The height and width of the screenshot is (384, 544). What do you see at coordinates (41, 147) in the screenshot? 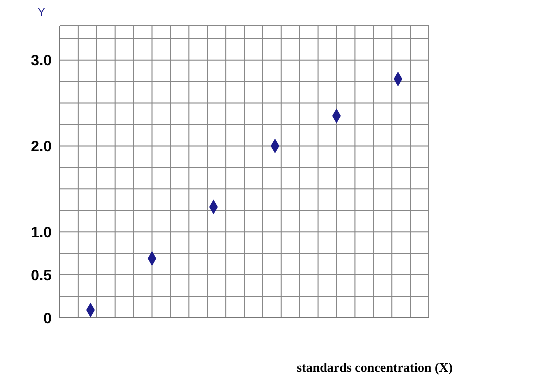
I see `y-tick-label: 2.0` at bounding box center [41, 147].